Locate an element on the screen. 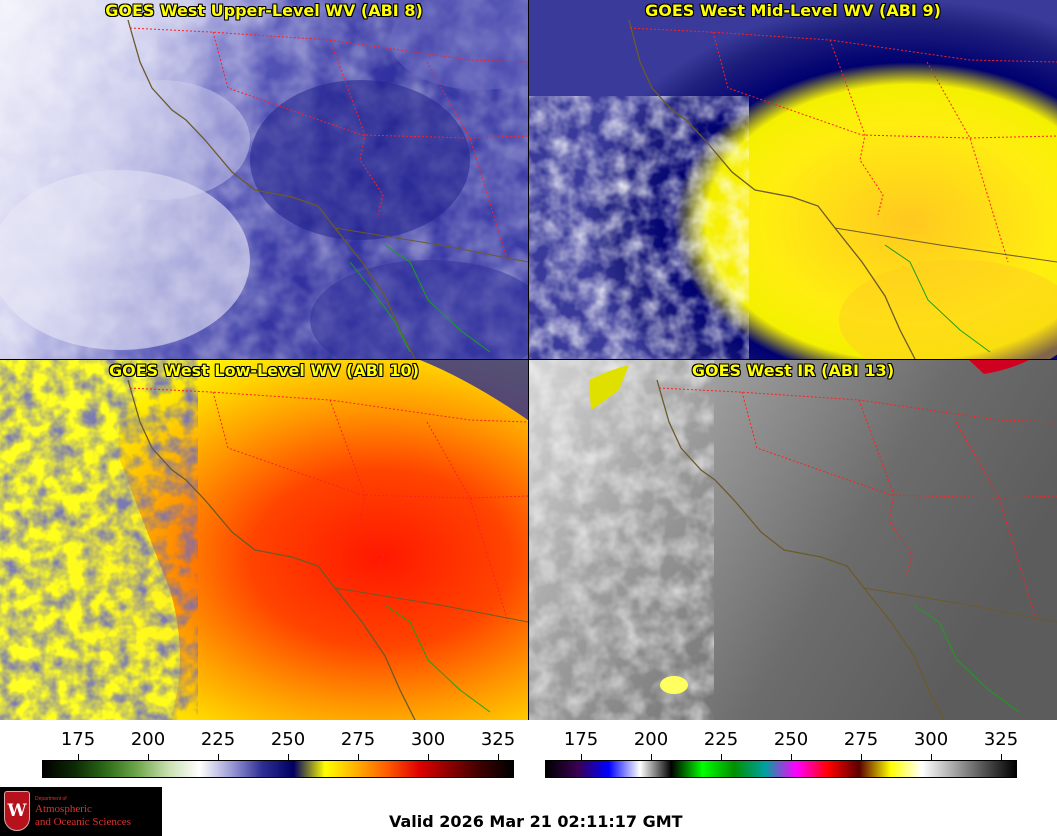 The image size is (1057, 836). ir-tick-label: 225 is located at coordinates (721, 739).